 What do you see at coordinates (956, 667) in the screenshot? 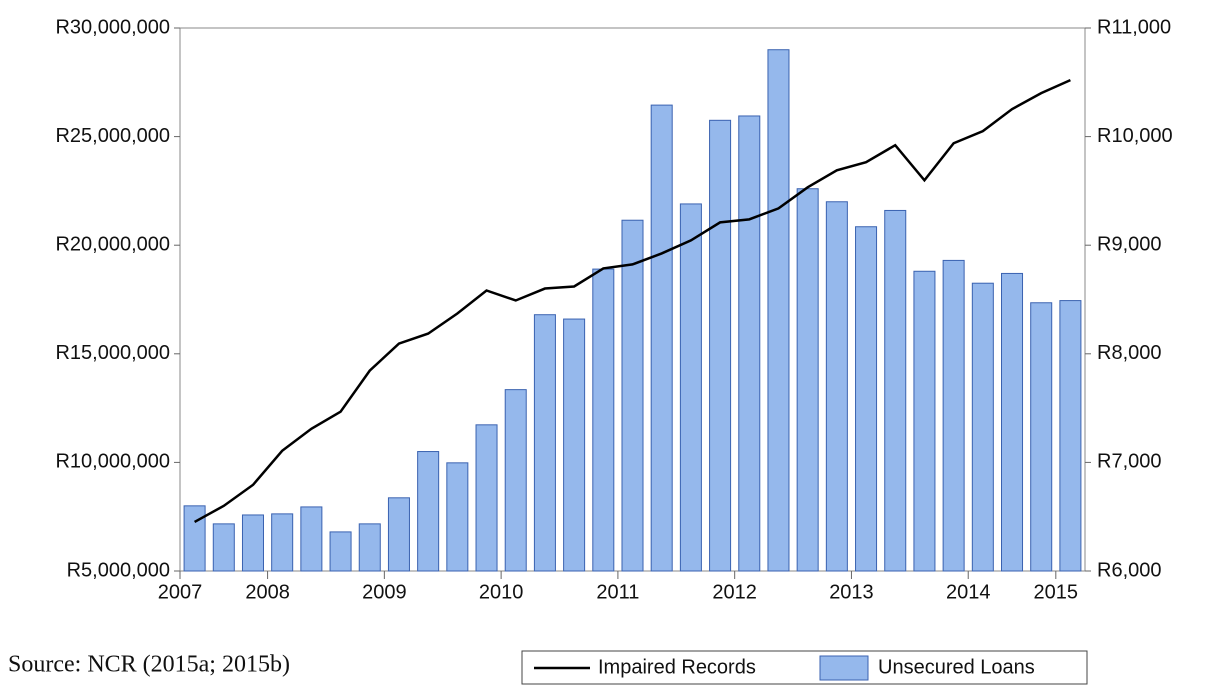
I see `legend-label: Unsecured Loans` at bounding box center [956, 667].